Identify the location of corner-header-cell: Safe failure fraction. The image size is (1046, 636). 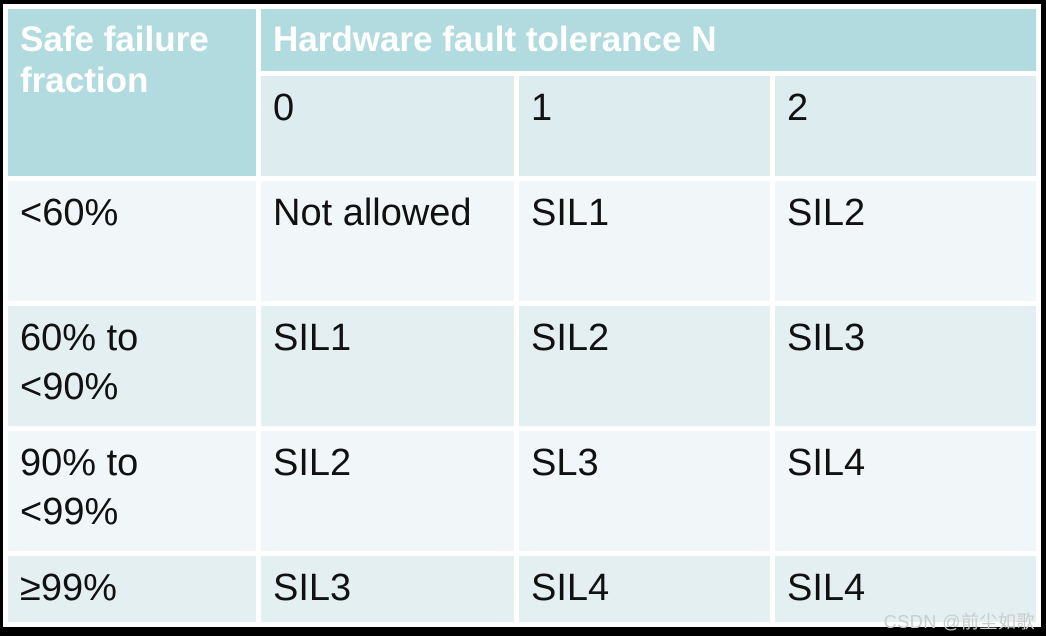
(132, 92).